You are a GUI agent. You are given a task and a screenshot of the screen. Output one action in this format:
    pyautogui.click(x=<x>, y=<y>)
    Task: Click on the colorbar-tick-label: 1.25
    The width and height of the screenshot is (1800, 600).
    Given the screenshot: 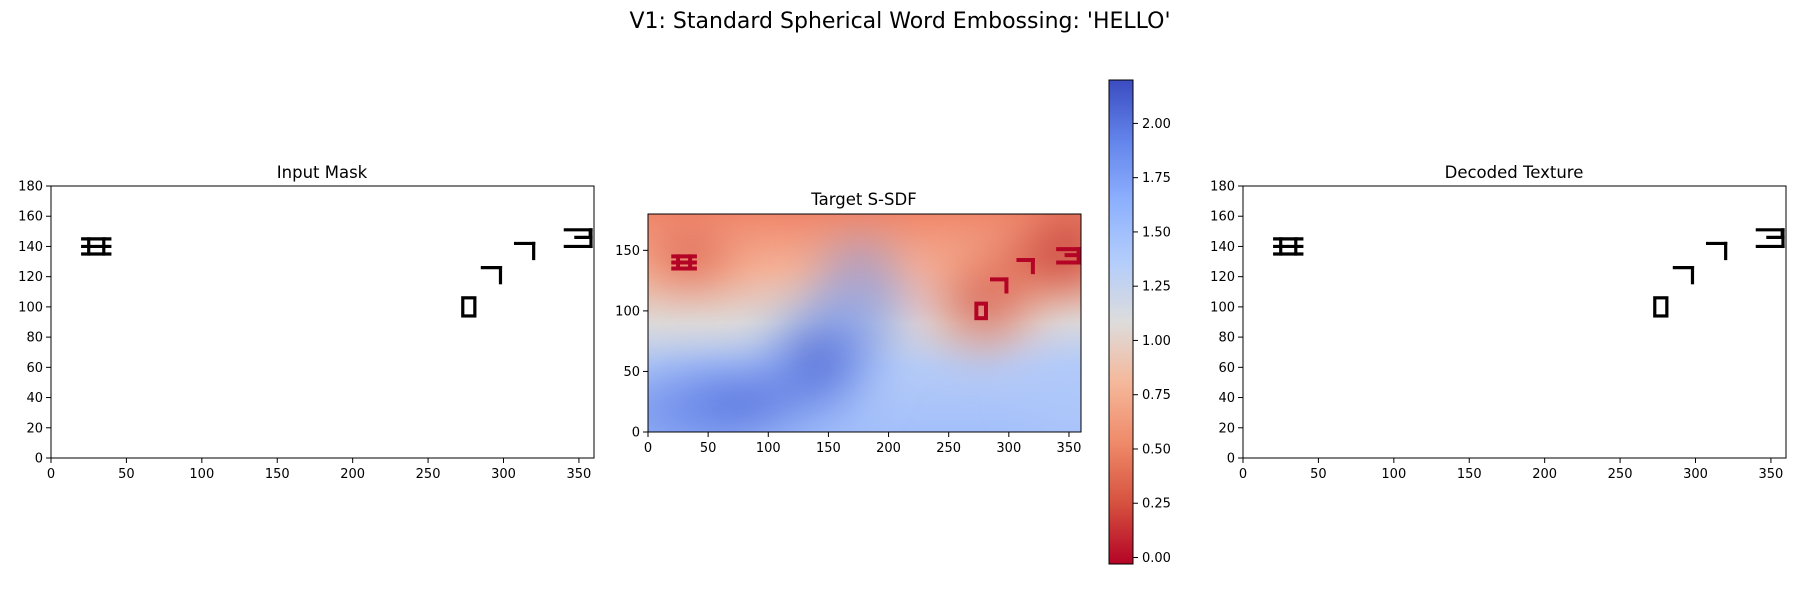 What is the action you would take?
    pyautogui.click(x=1156, y=287)
    